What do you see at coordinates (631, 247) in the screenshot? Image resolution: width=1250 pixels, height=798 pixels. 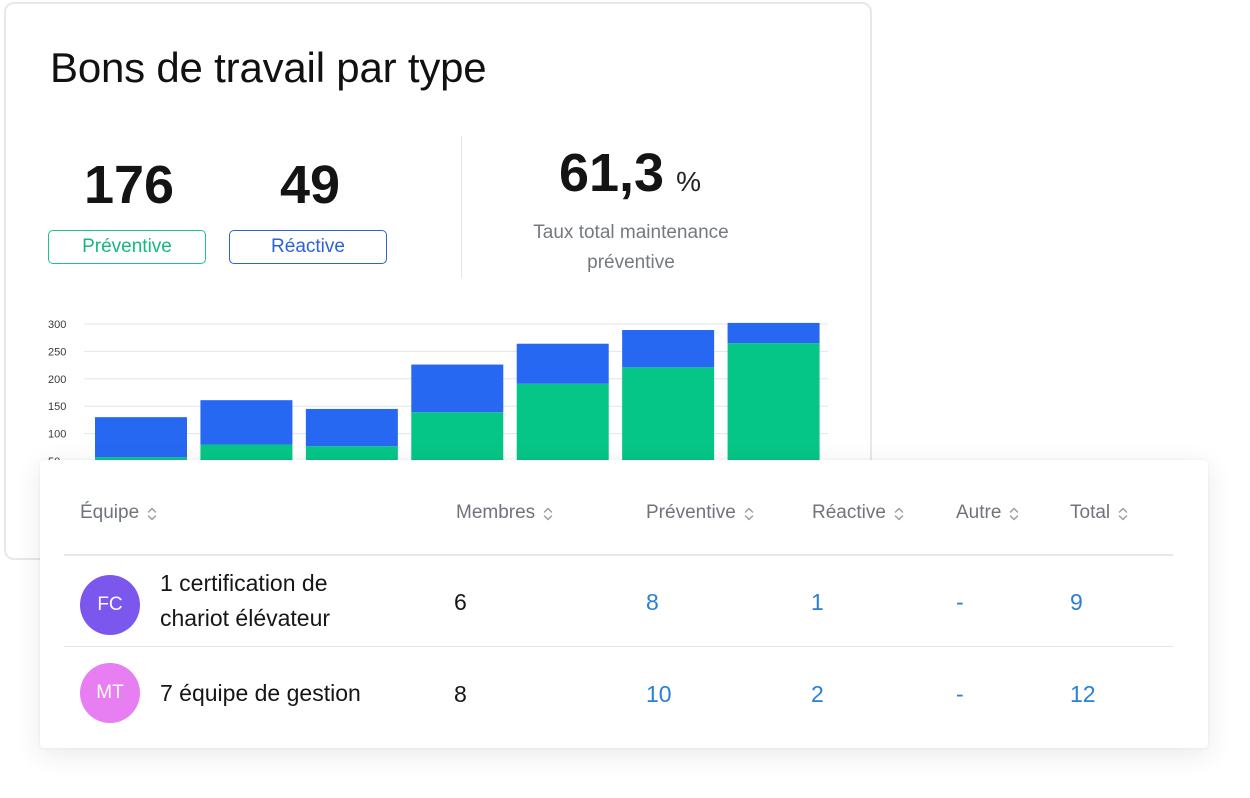 I see `preventive-rate-label: Taux total maintenance préventive` at bounding box center [631, 247].